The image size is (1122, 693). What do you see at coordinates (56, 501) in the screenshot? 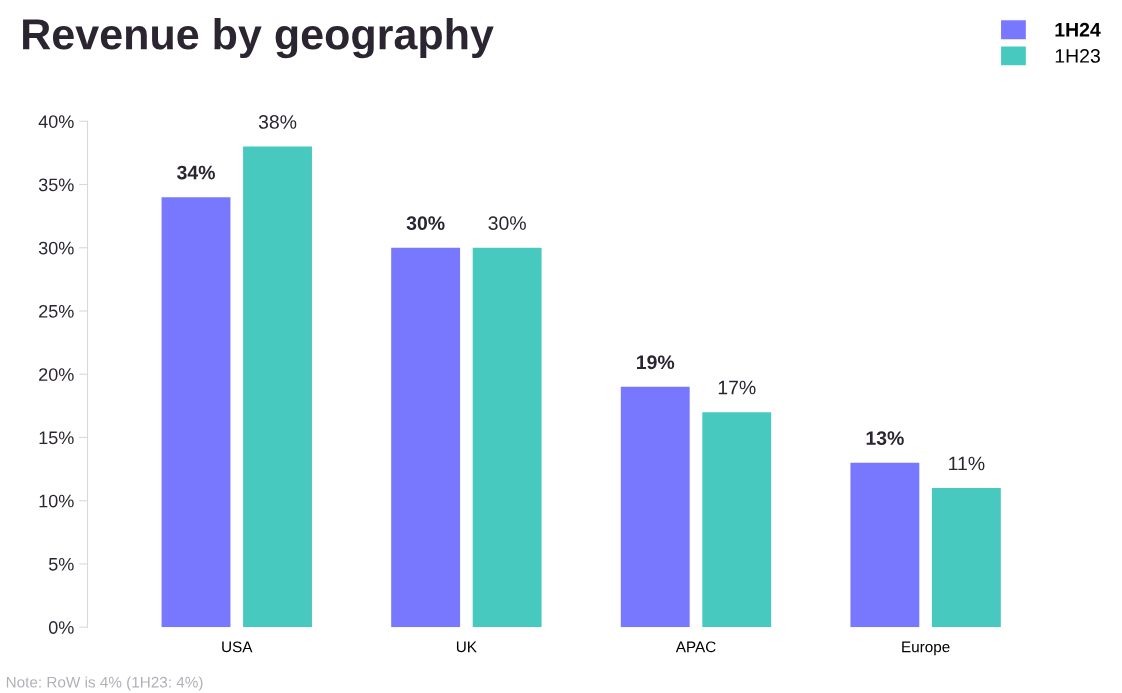
I see `y-tick-label: 10%` at bounding box center [56, 501].